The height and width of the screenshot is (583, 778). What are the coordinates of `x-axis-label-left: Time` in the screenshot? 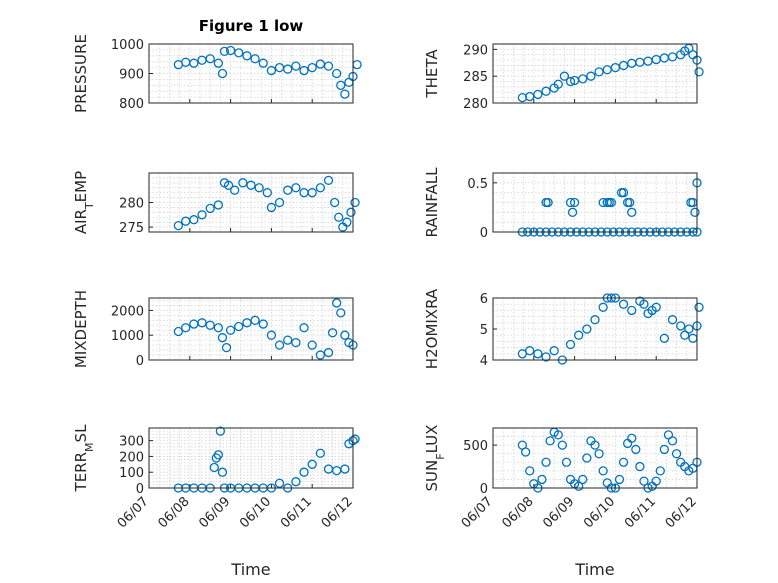 It's located at (250, 569).